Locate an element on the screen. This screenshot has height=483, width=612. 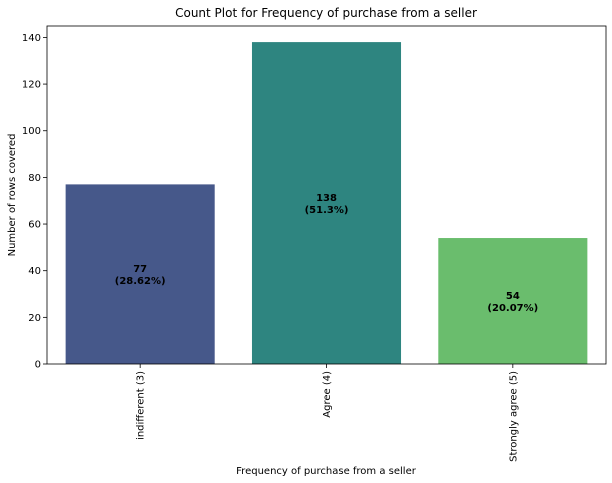
y-tick-label-7: 140 is located at coordinates (31, 38).